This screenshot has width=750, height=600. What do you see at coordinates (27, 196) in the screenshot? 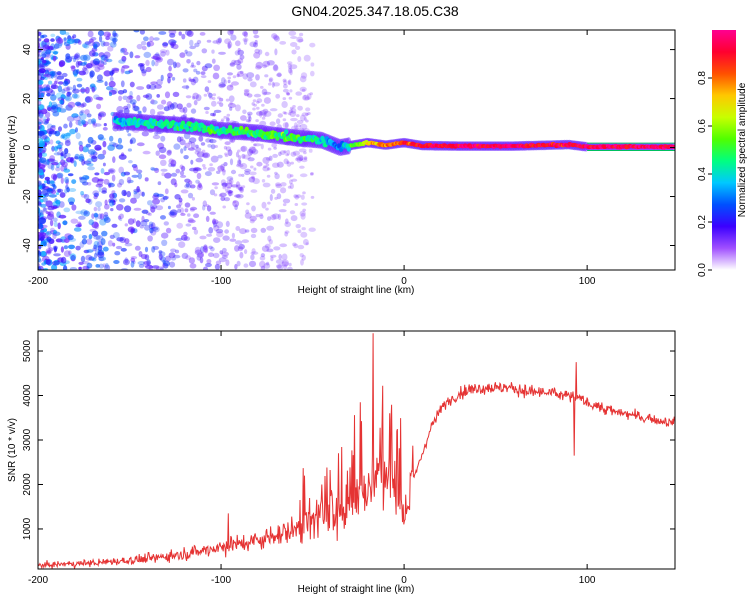
I see `spectrogram-ytick-label: -20` at bounding box center [27, 196].